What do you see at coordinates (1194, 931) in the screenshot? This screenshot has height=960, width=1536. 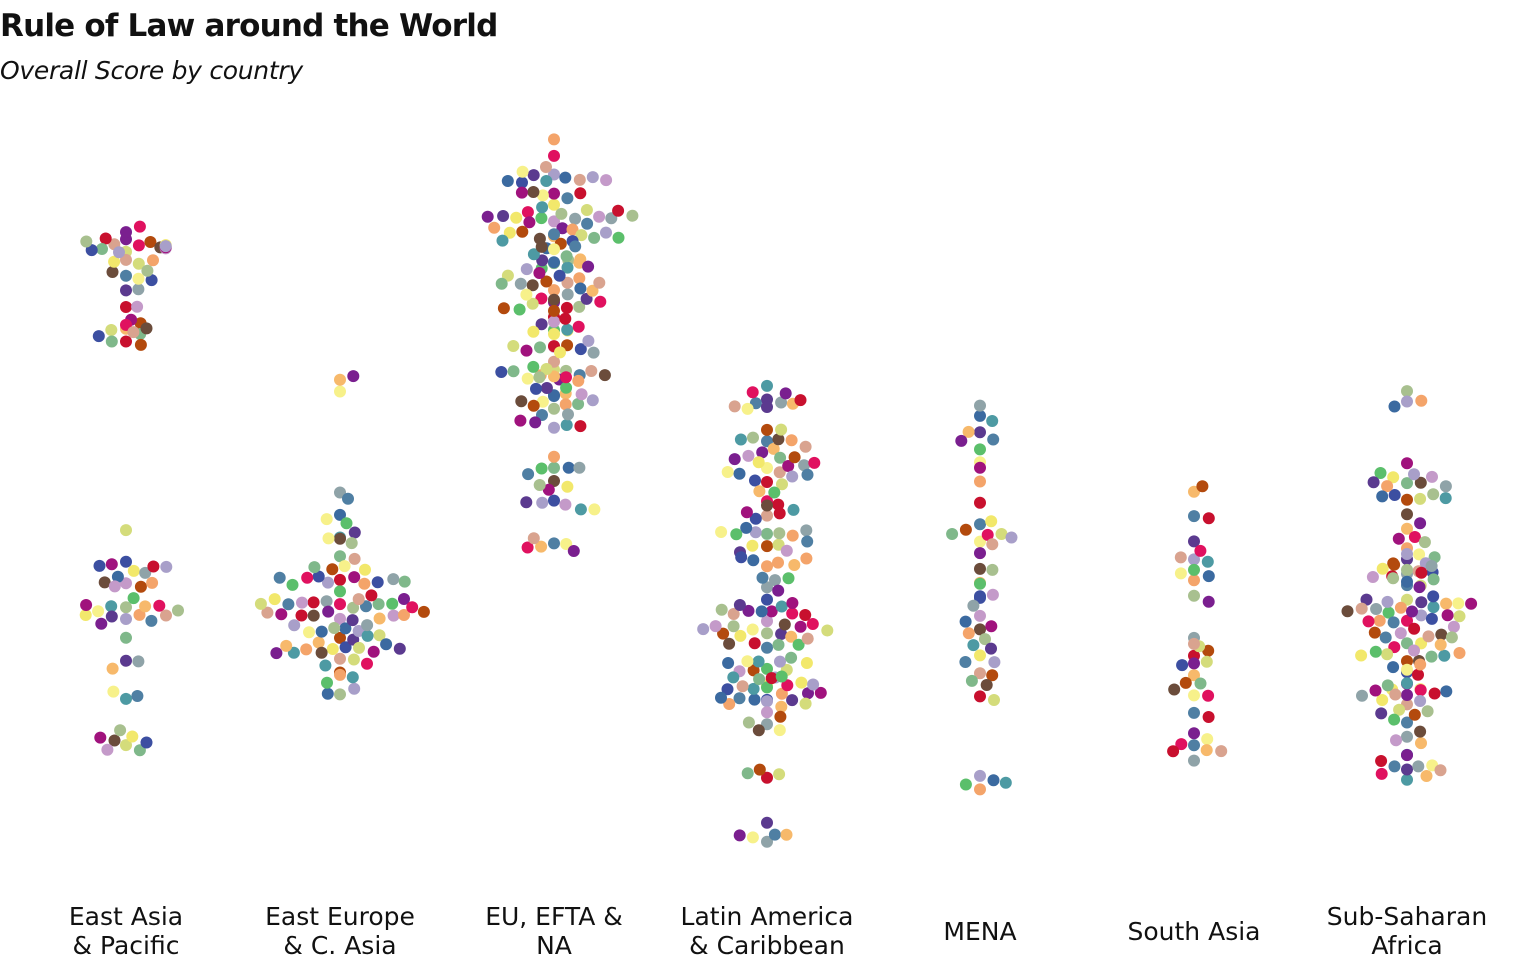 I see `x-tick-label: South Asia` at bounding box center [1194, 931].